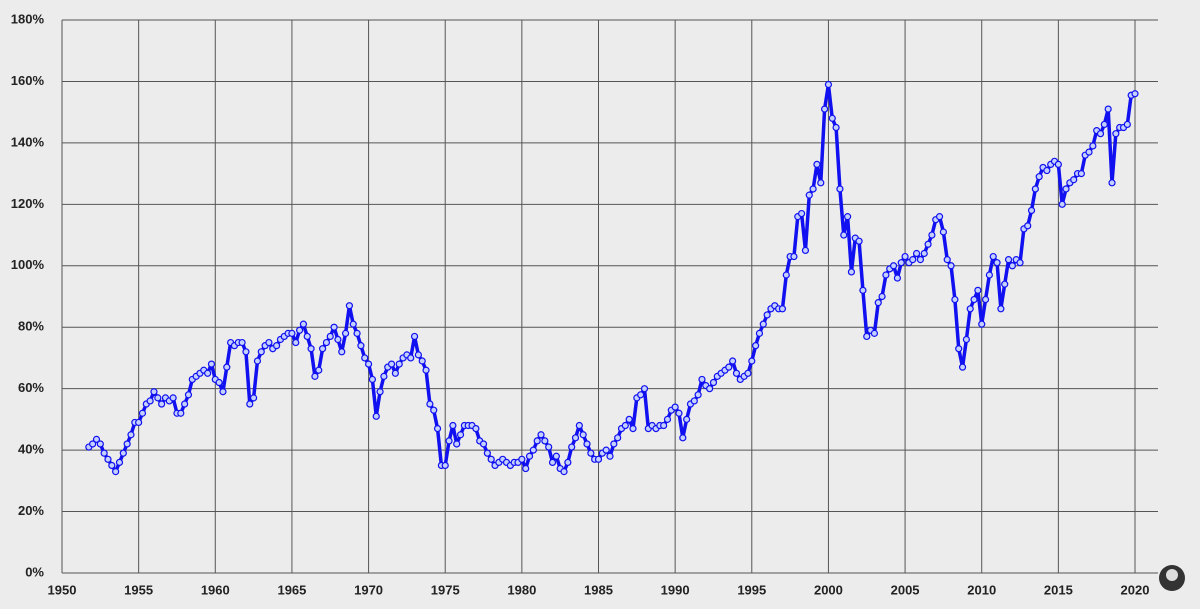 The width and height of the screenshot is (1200, 609). What do you see at coordinates (751, 589) in the screenshot?
I see `x-tick-label: 1995` at bounding box center [751, 589].